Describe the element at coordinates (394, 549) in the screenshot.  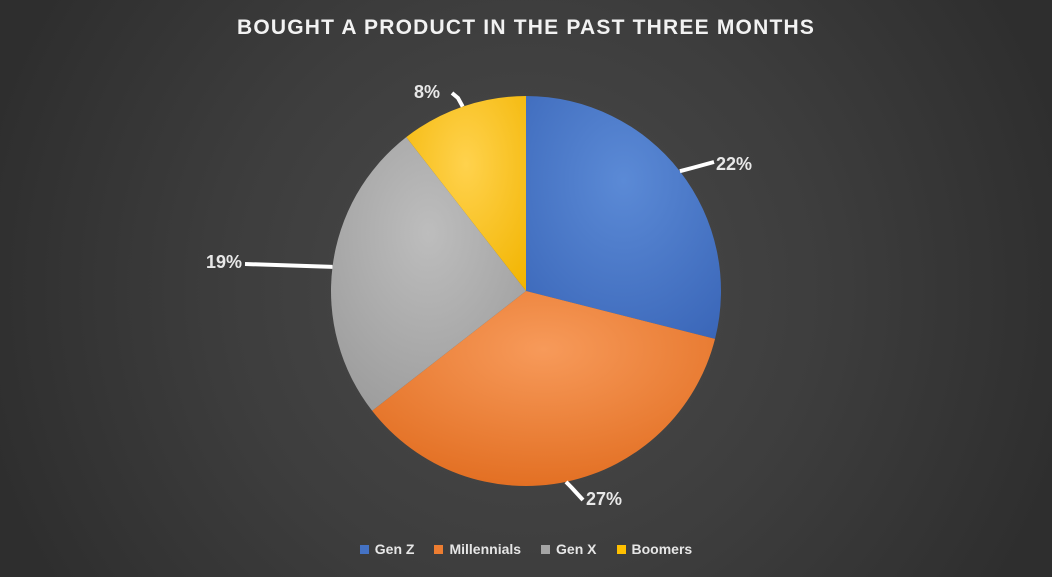
I see `legend-label: Gen Z` at that location.